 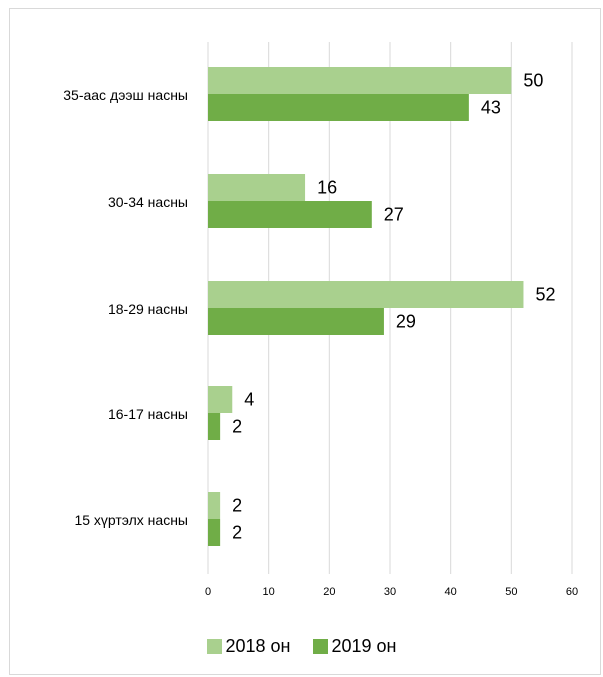 What do you see at coordinates (572, 592) in the screenshot?
I see `x-tick-label: 60` at bounding box center [572, 592].